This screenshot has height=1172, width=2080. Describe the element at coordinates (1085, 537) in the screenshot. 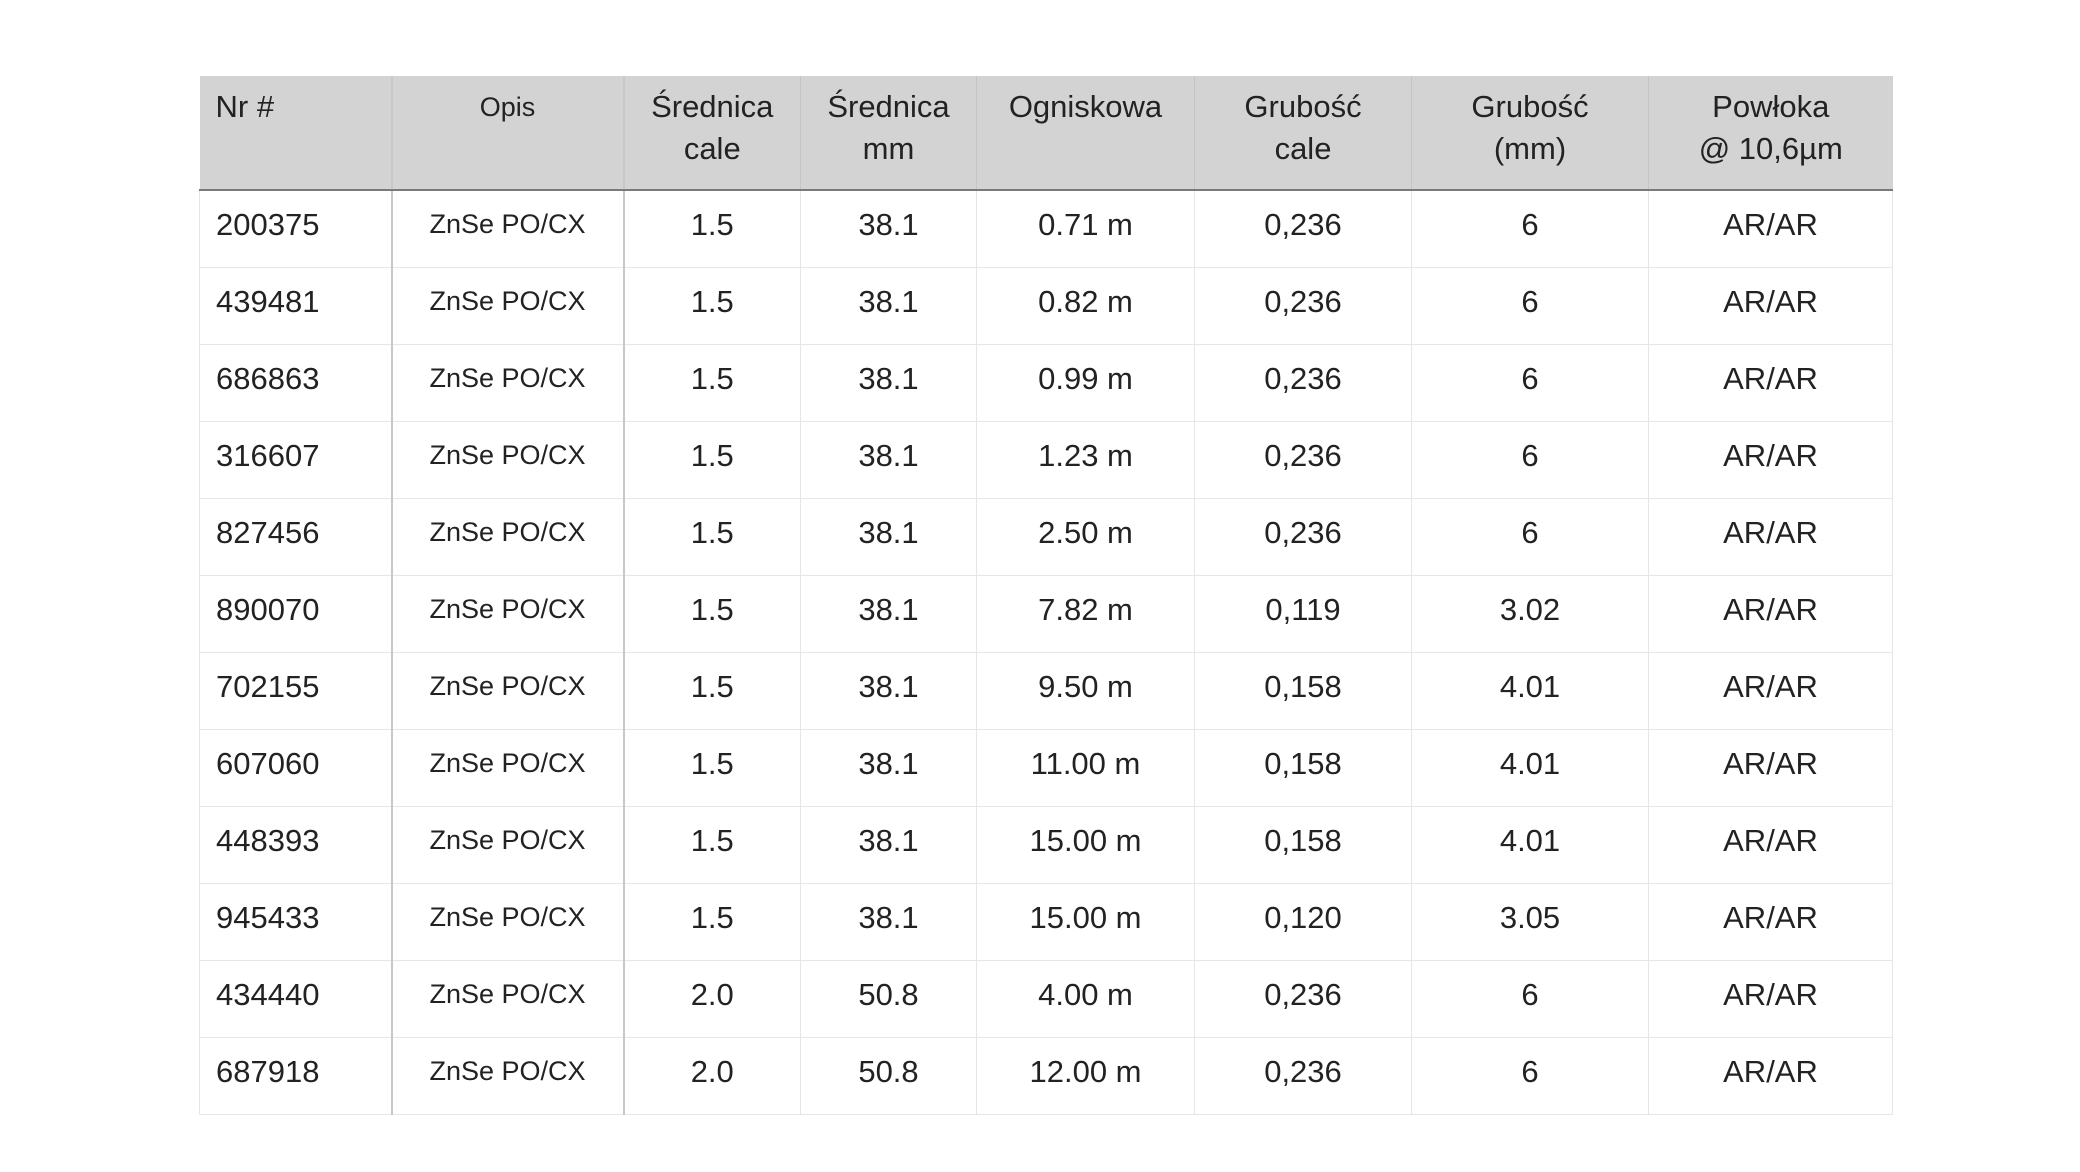

I see `cell-focal-length: 2.50 m` at that location.